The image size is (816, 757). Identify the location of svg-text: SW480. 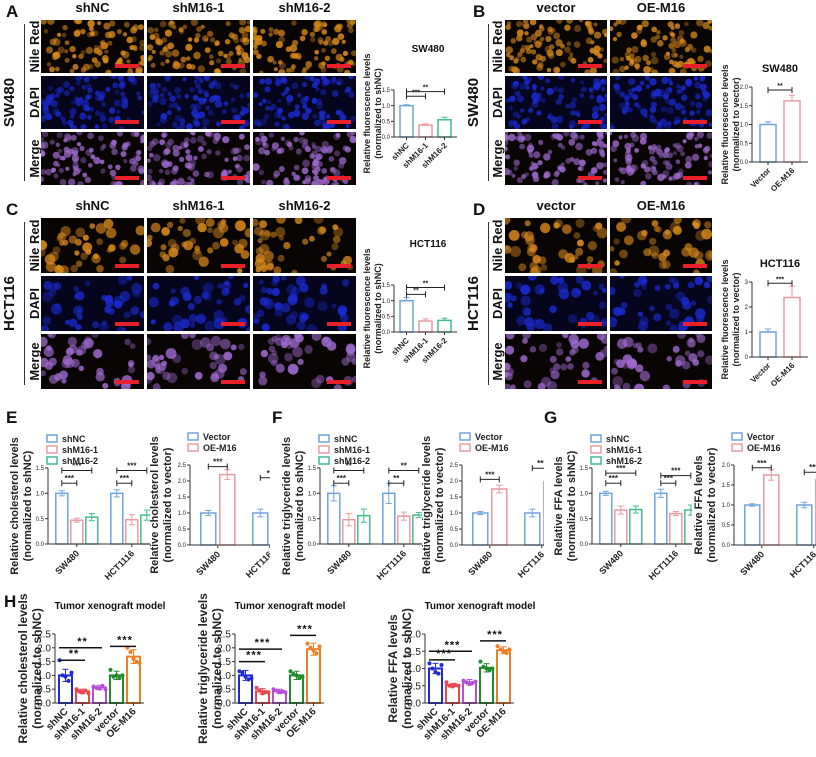
(208, 563).